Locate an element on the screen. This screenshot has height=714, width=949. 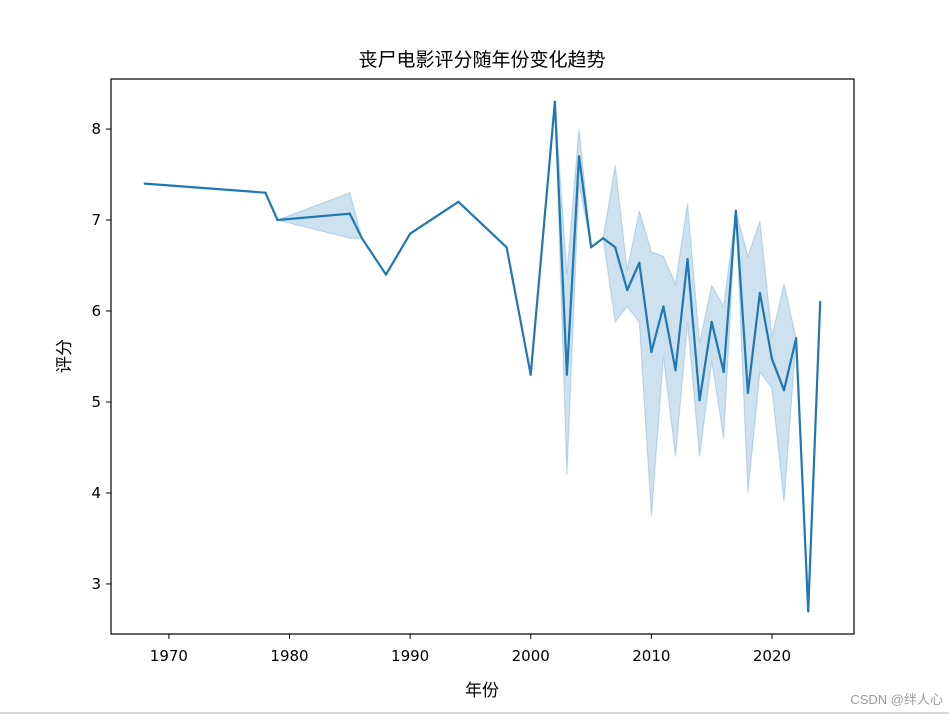
y-tick-label: 8 is located at coordinates (96, 129).